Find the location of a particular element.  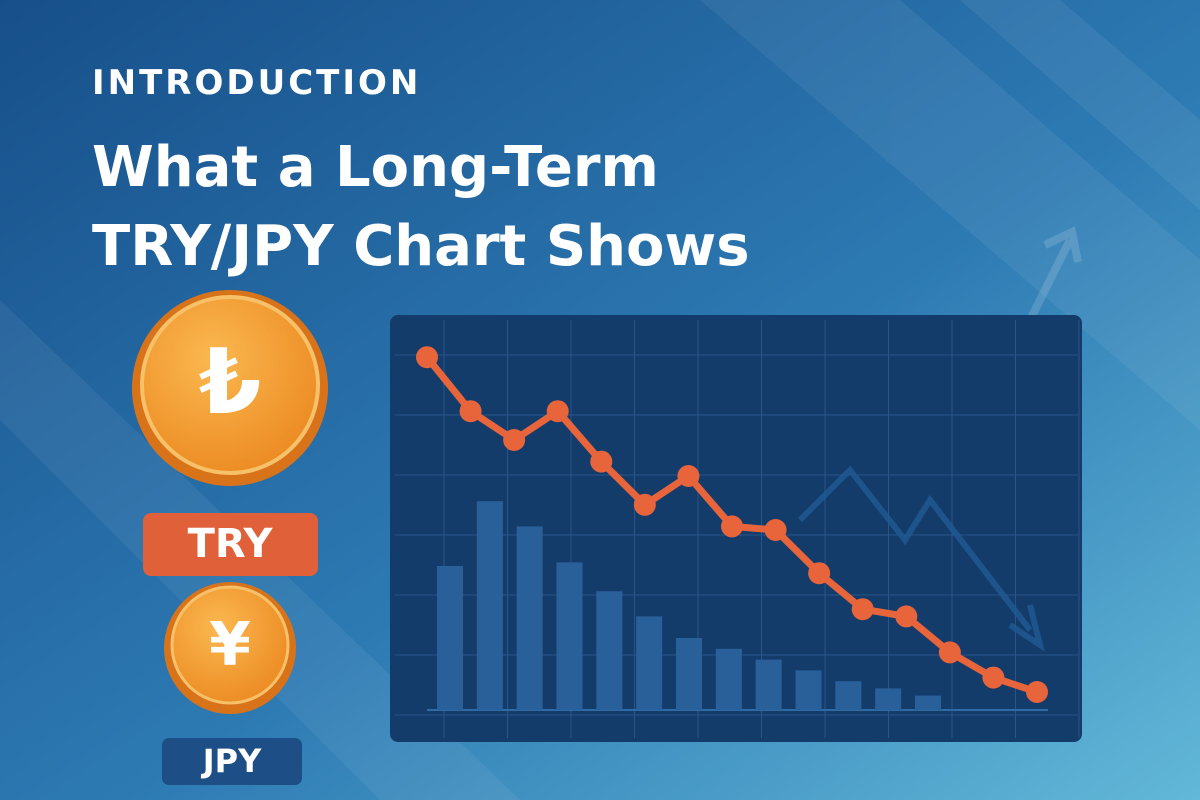

coin-label: JPY is located at coordinates (231, 761).